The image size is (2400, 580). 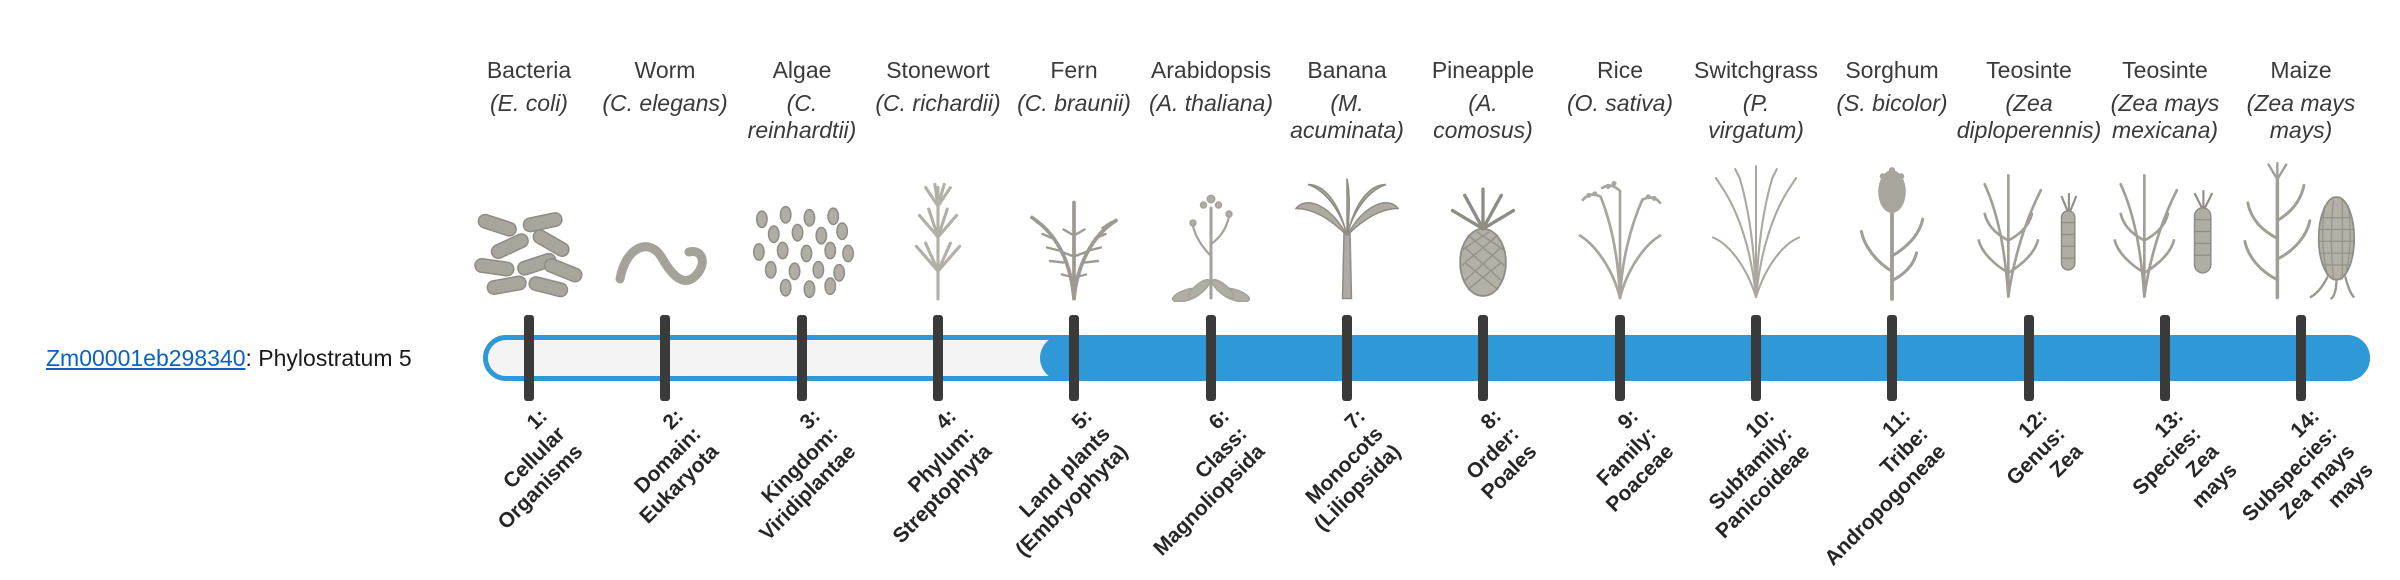 I want to click on organism-column: Banana (M. acuminata), so click(x=1347, y=179).